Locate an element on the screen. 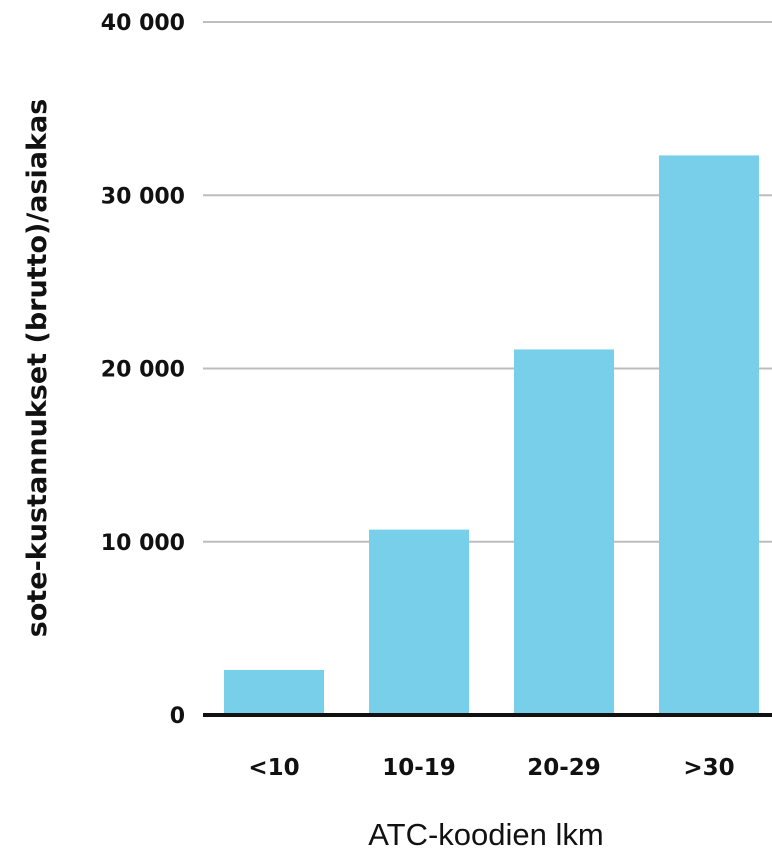 The width and height of the screenshot is (772, 852). x-axis-title: ATC-koodien lkm is located at coordinates (485, 834).